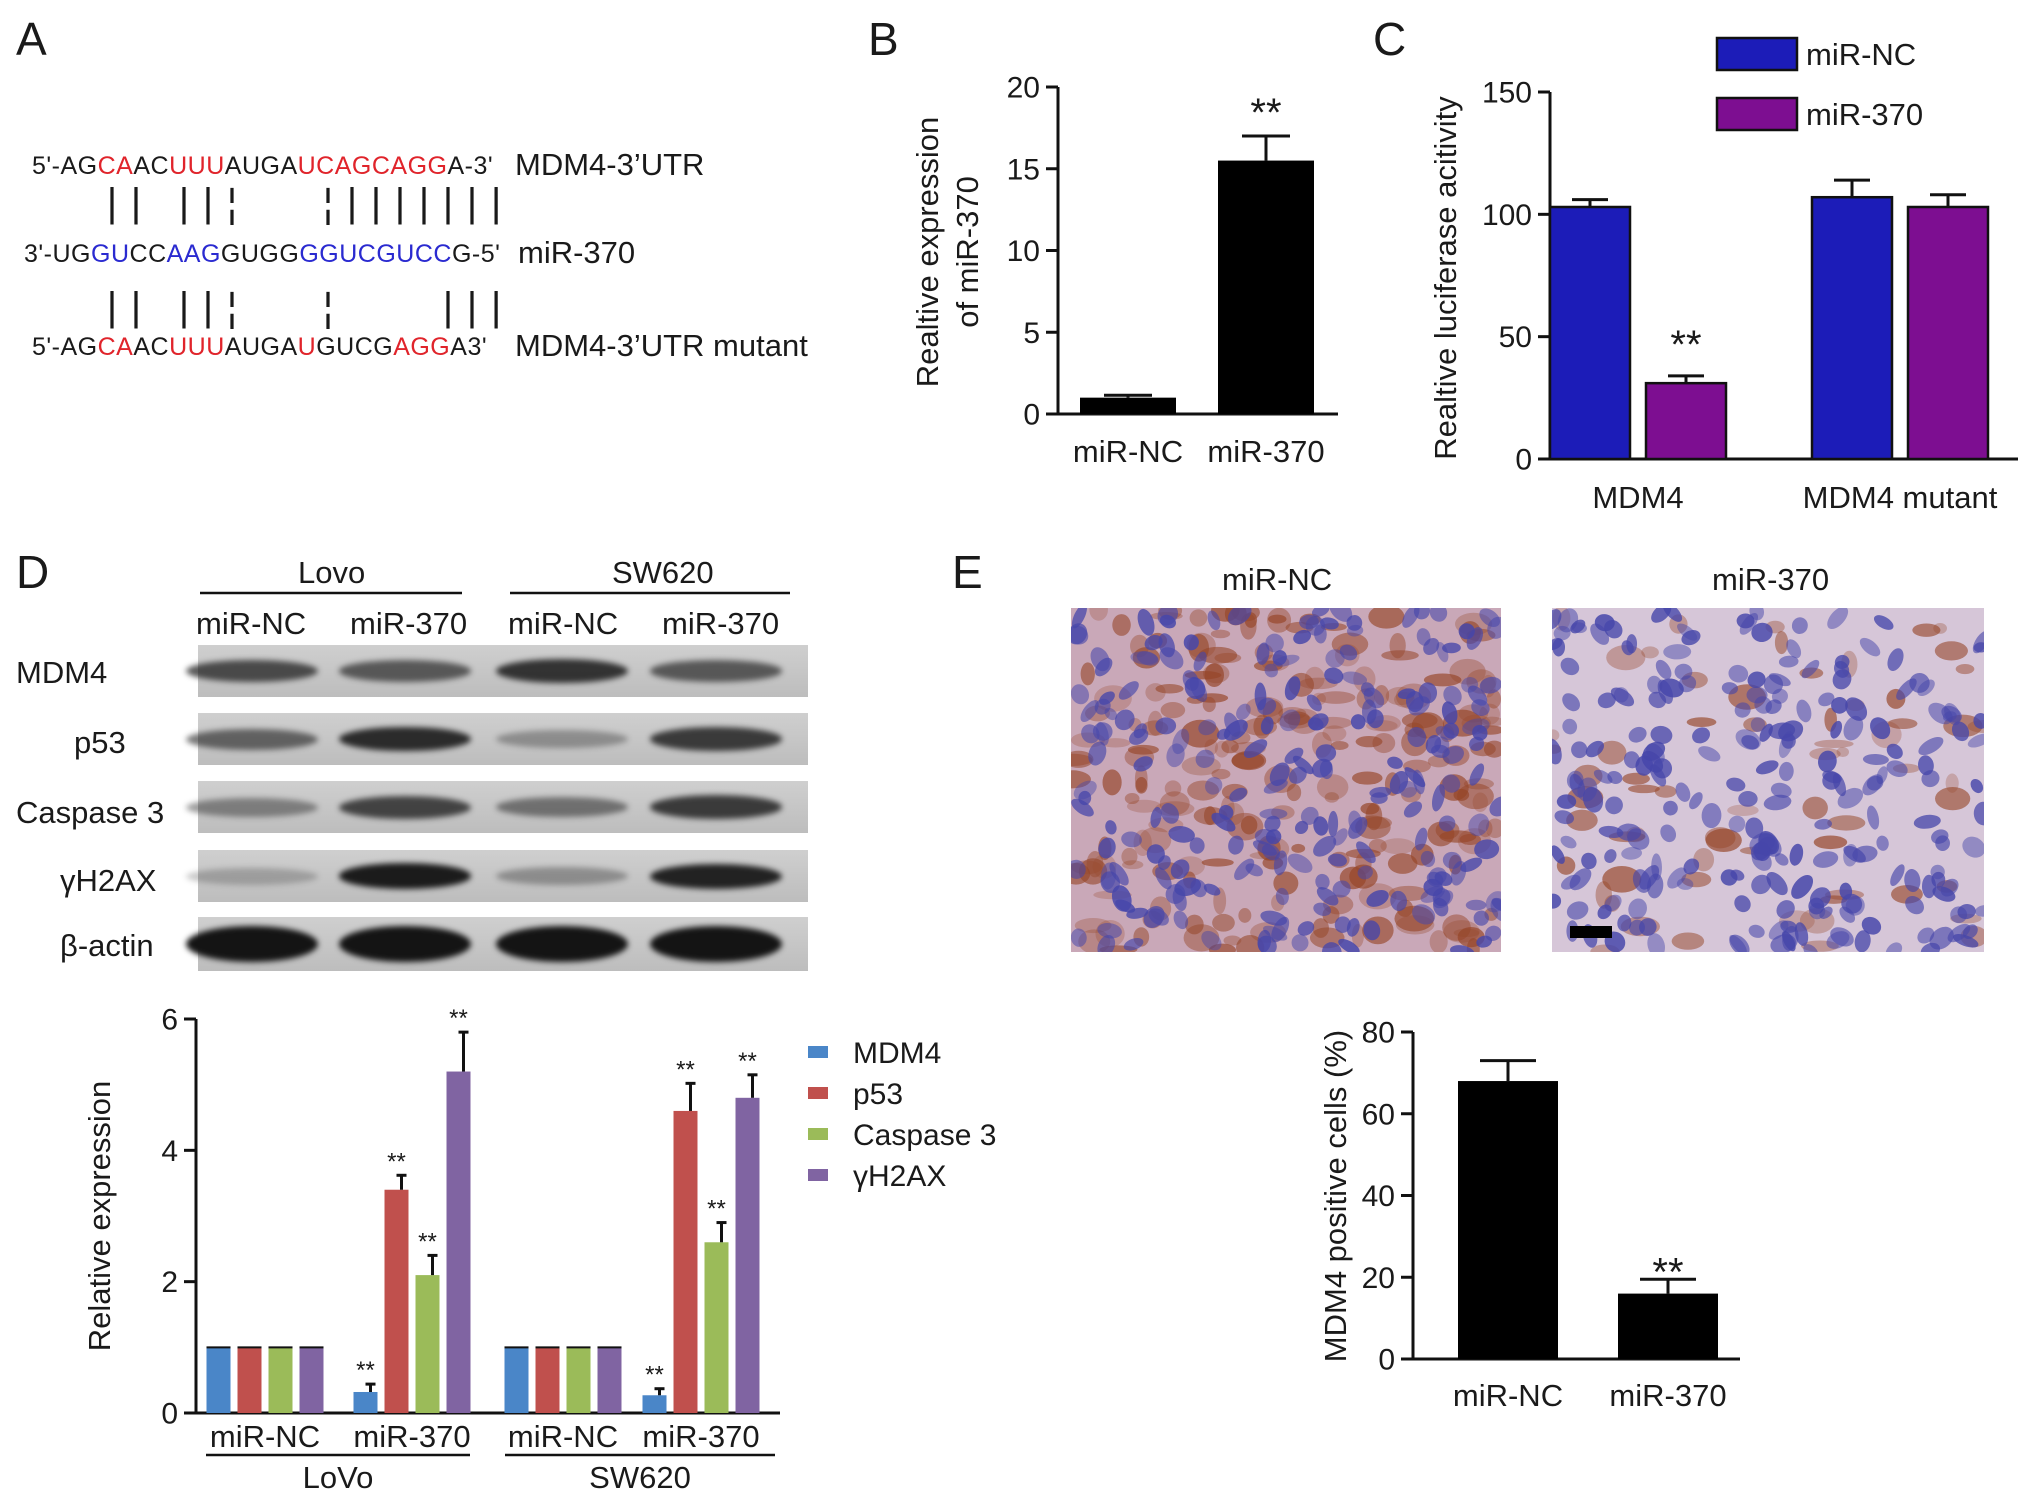  I want to click on sequence-row: 5'-AGCAACUUUAUGAUGUCGAGGA3', so click(259, 347).